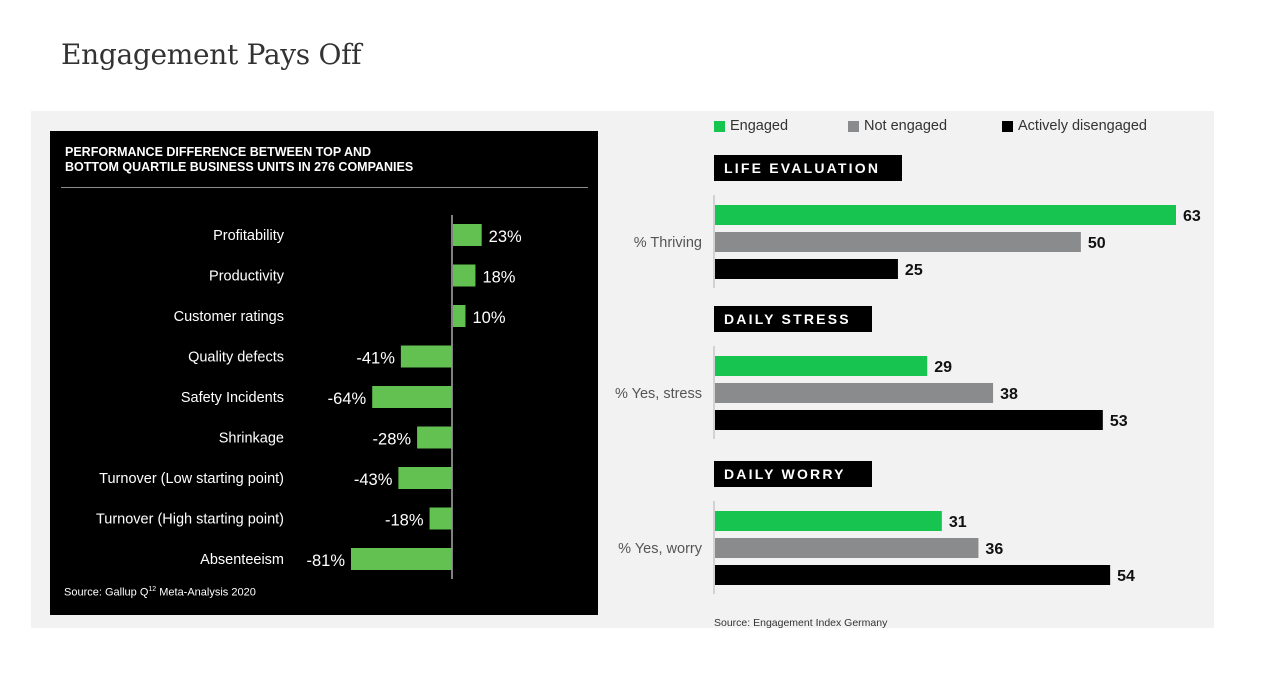 The height and width of the screenshot is (673, 1272). I want to click on section-label-life-evaluation: LIFE EVALUATION, so click(808, 168).